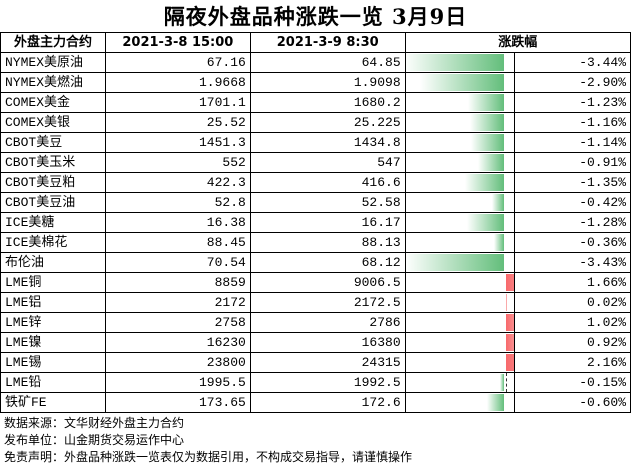 The image size is (631, 465). I want to click on curr-price: 1992.5, so click(327, 382).